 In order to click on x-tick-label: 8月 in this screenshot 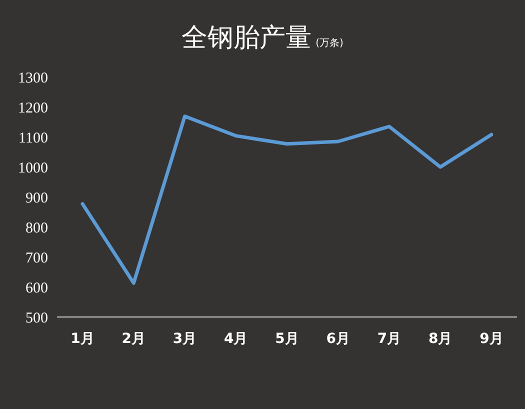, I will do `click(440, 339)`.